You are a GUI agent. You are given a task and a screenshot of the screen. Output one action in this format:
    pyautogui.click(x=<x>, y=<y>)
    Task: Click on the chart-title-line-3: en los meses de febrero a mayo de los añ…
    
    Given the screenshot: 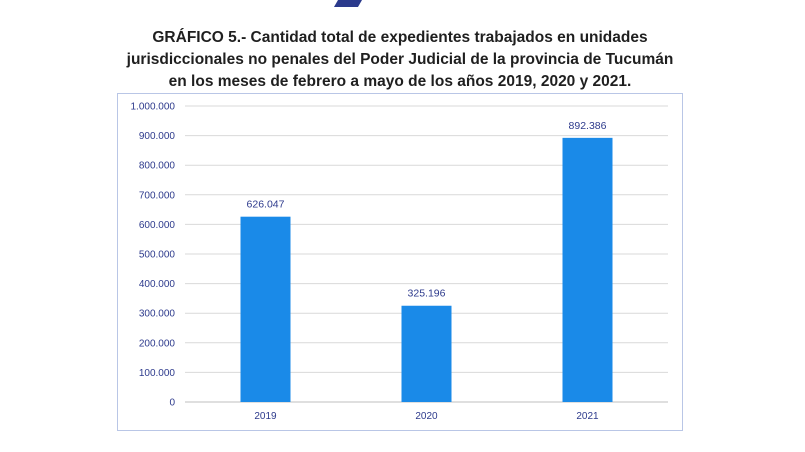 What is the action you would take?
    pyautogui.click(x=400, y=81)
    